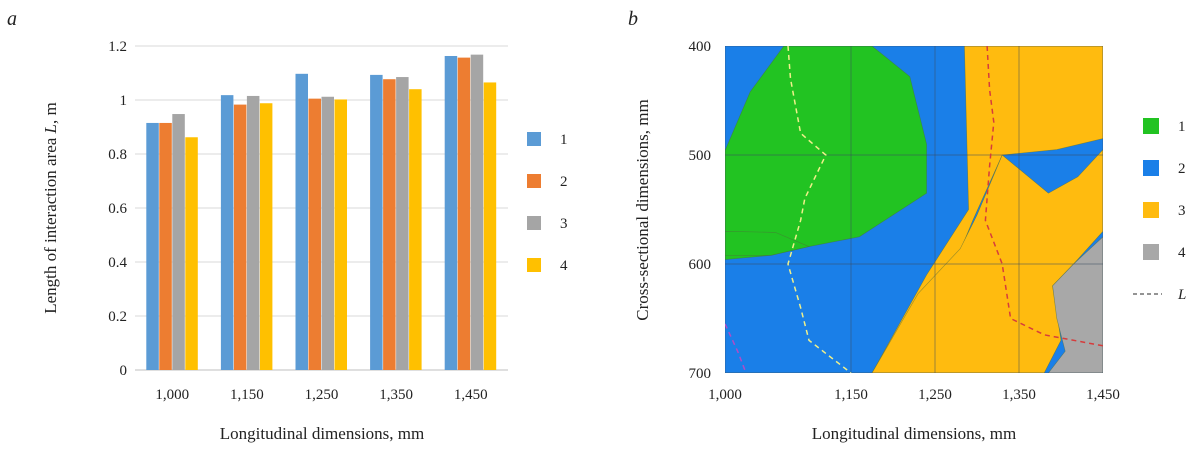 The height and width of the screenshot is (455, 1202). I want to click on legend-label-L: L, so click(1181, 295).